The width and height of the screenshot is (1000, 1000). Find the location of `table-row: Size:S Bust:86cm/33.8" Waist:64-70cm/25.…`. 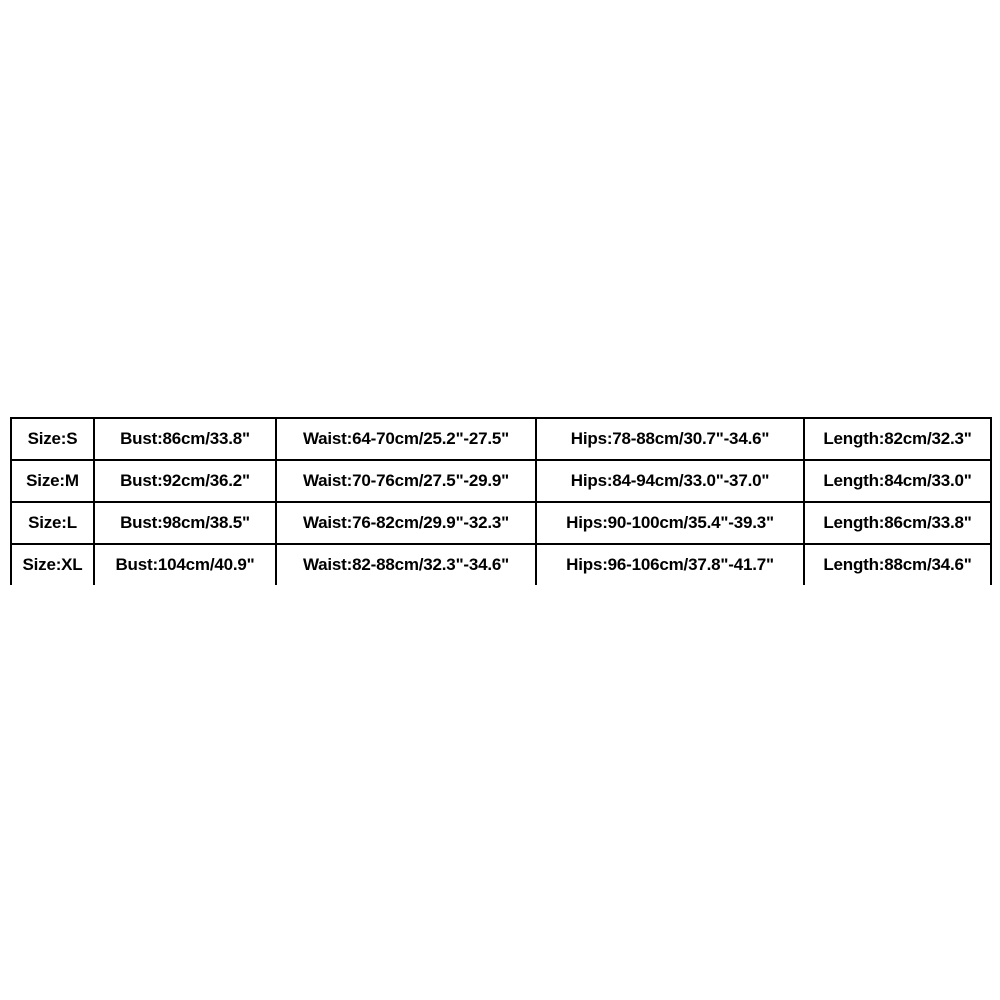

table-row: Size:S Bust:86cm/33.8" Waist:64-70cm/25.… is located at coordinates (501, 438).